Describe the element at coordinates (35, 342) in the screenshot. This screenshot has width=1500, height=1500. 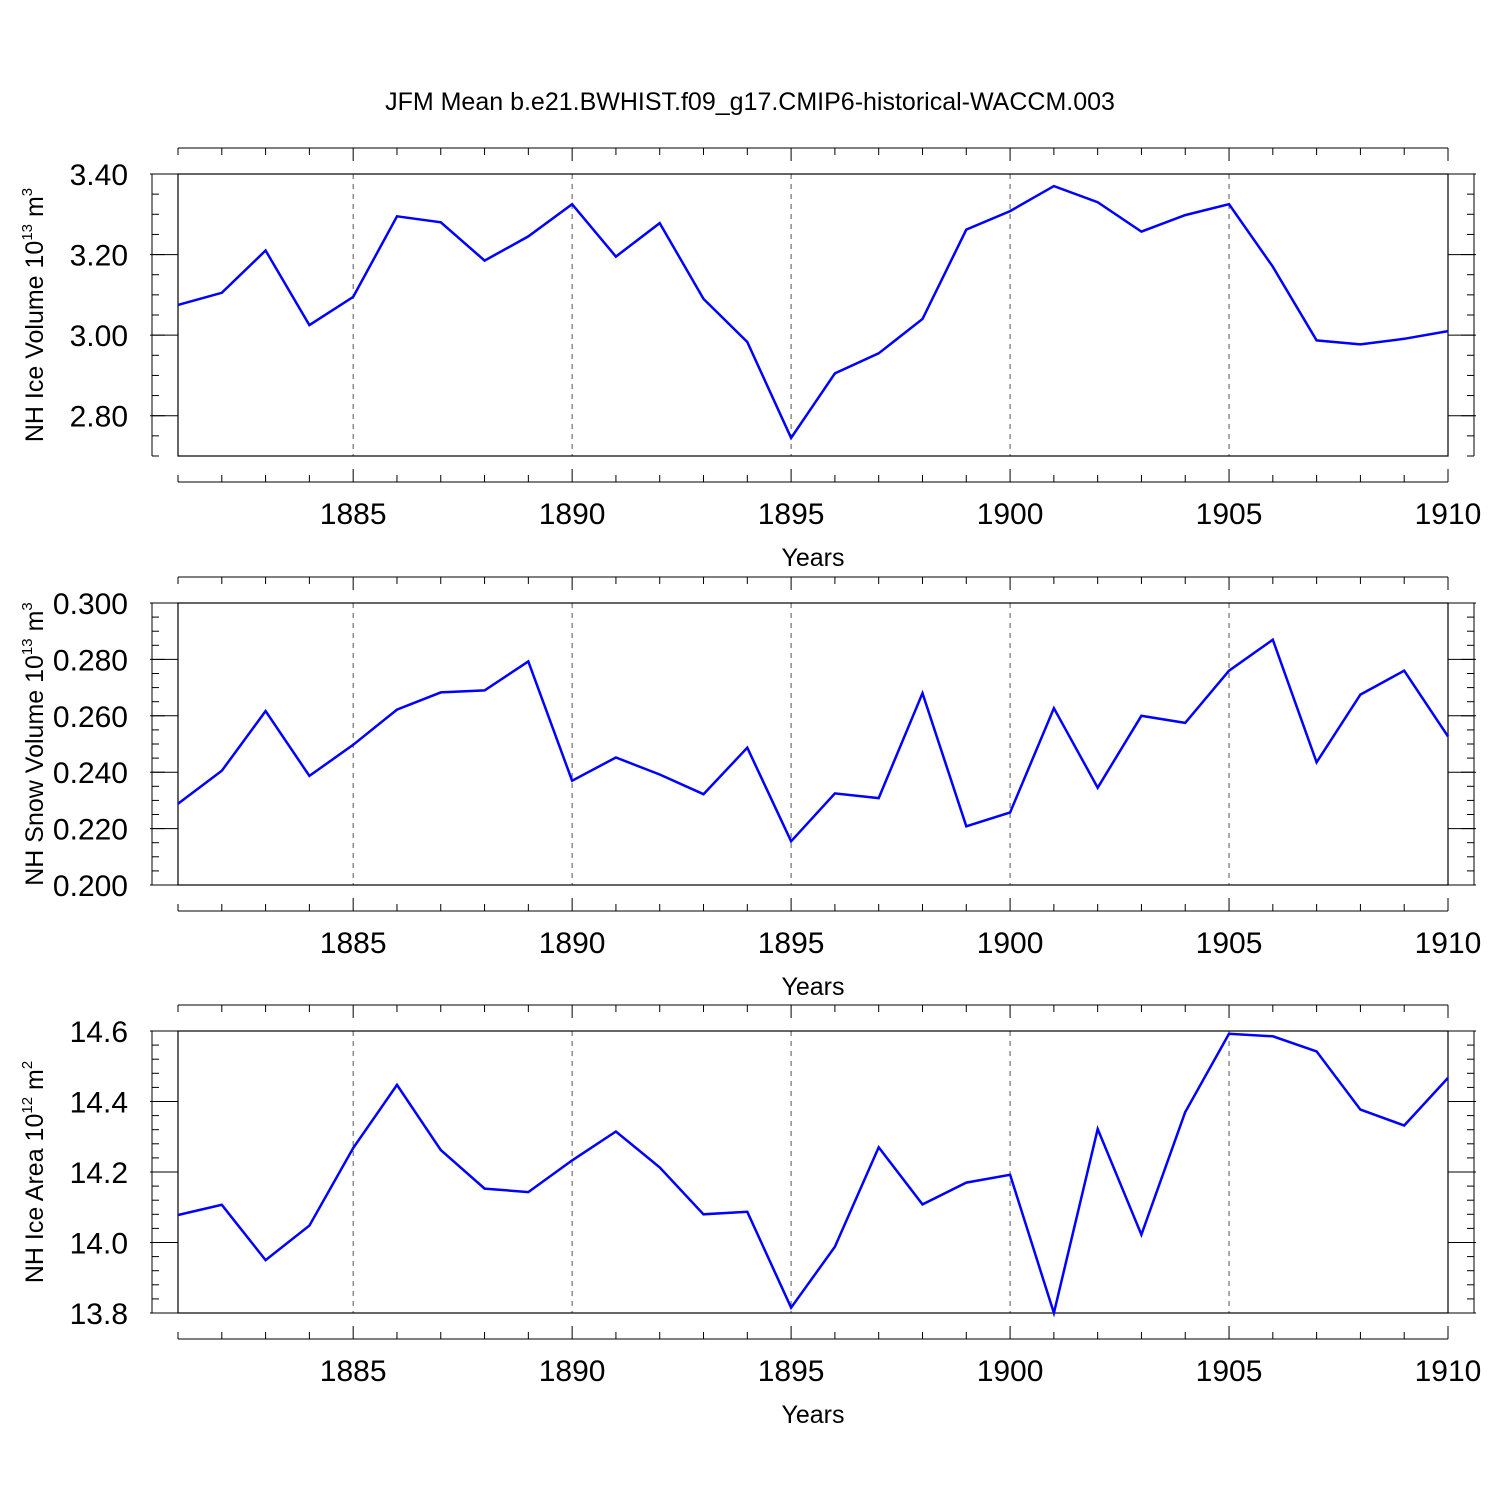
I see `y-axis-title-part: NH Ice Volume 10` at that location.